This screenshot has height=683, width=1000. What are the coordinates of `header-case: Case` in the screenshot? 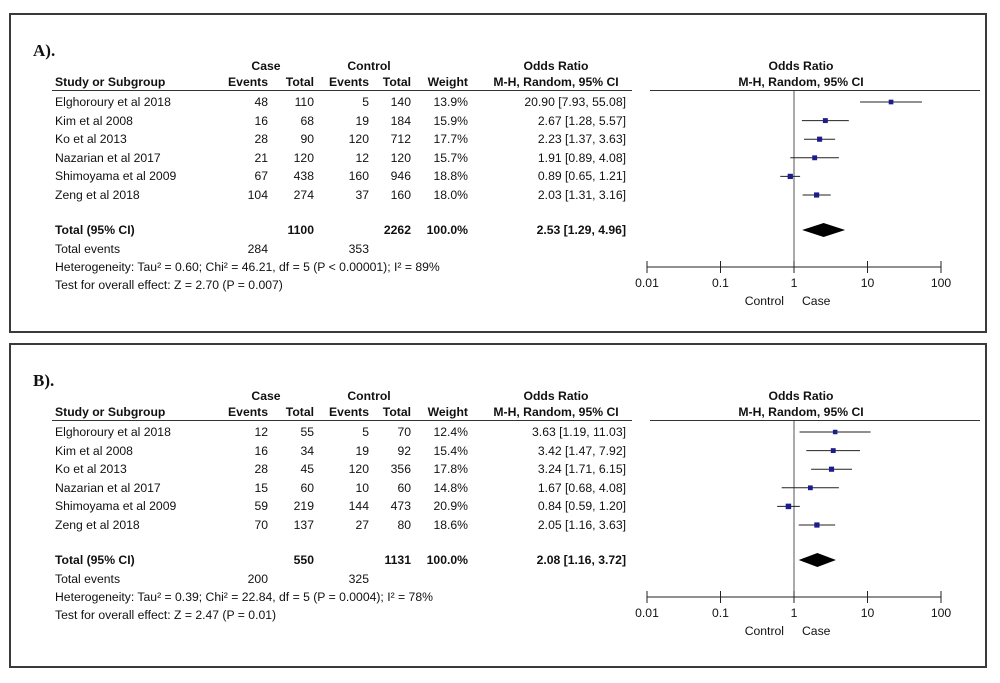 It's located at (266, 396).